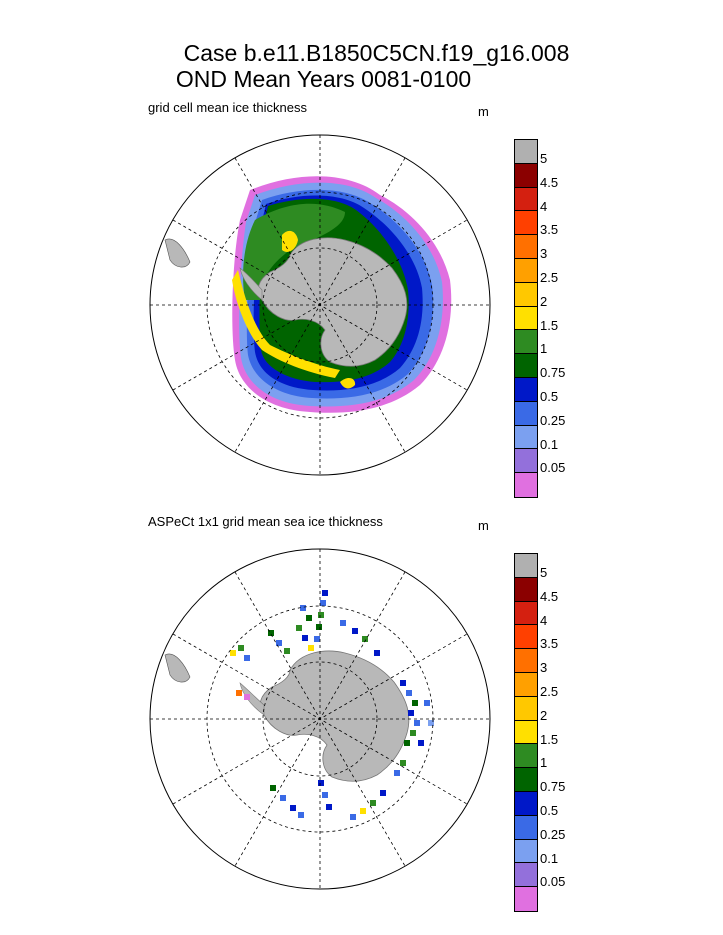 This screenshot has width=723, height=935. Describe the element at coordinates (348, 383) in the screenshot. I see `ice-band-2c` at that location.